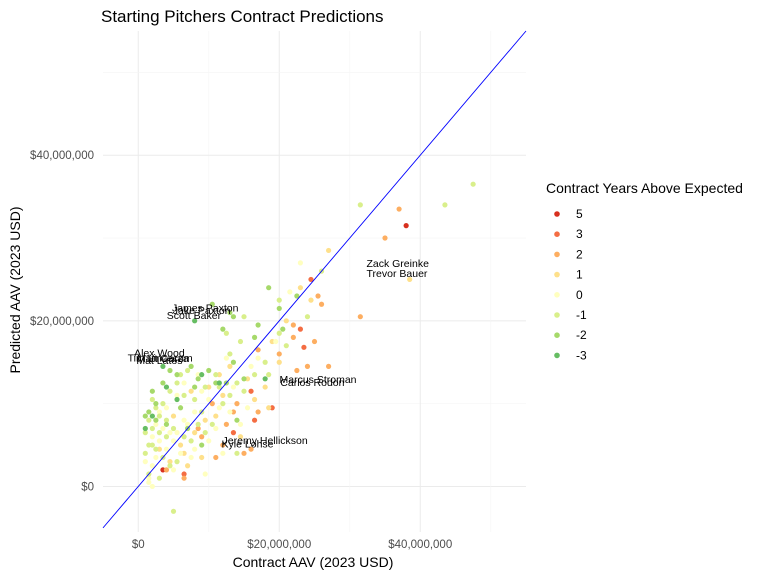  I want to click on legend-label: -2, so click(581, 335).